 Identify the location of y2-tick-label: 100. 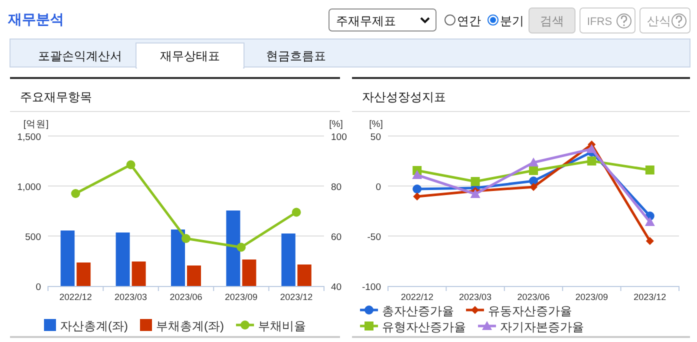
(339, 137).